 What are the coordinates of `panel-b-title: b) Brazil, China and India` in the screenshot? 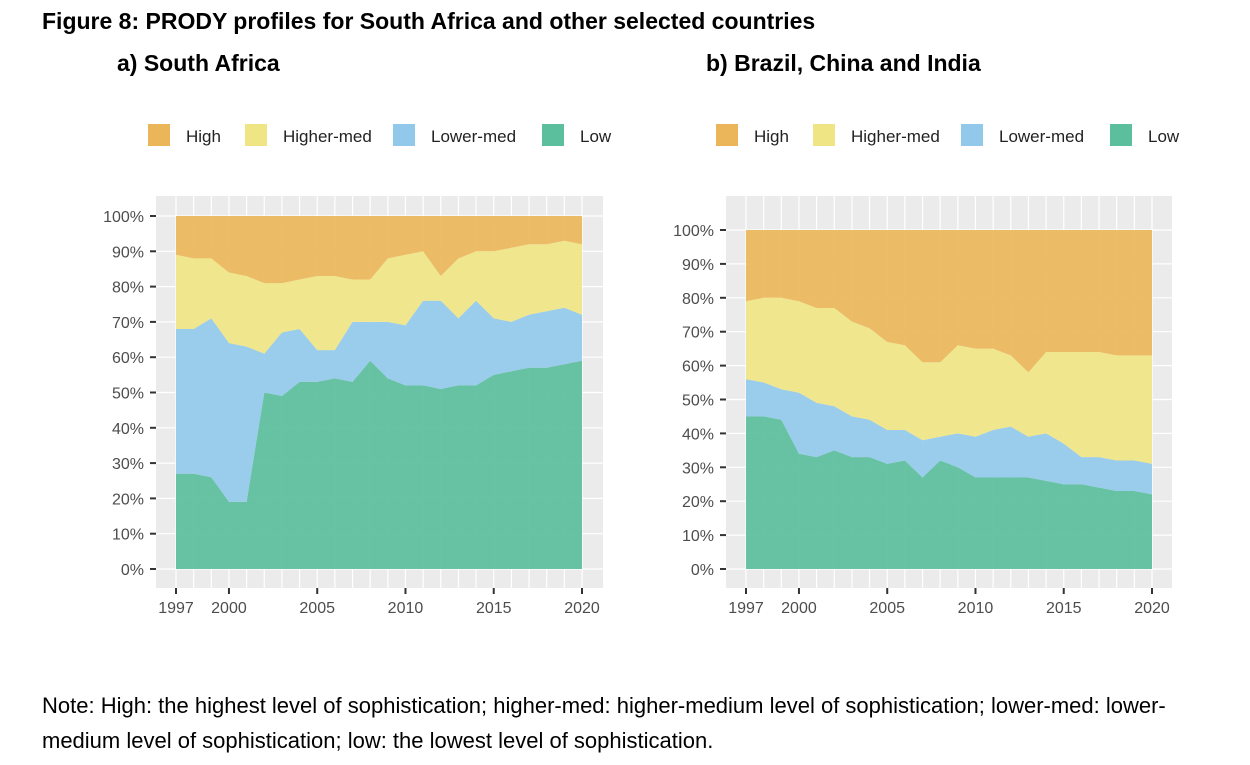 It's located at (843, 63).